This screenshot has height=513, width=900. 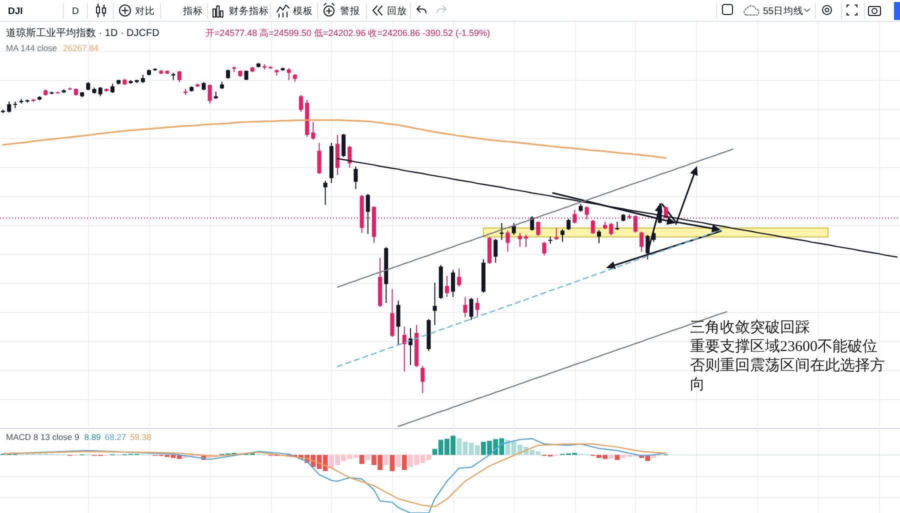 I want to click on text: 55日均线, so click(x=783, y=11).